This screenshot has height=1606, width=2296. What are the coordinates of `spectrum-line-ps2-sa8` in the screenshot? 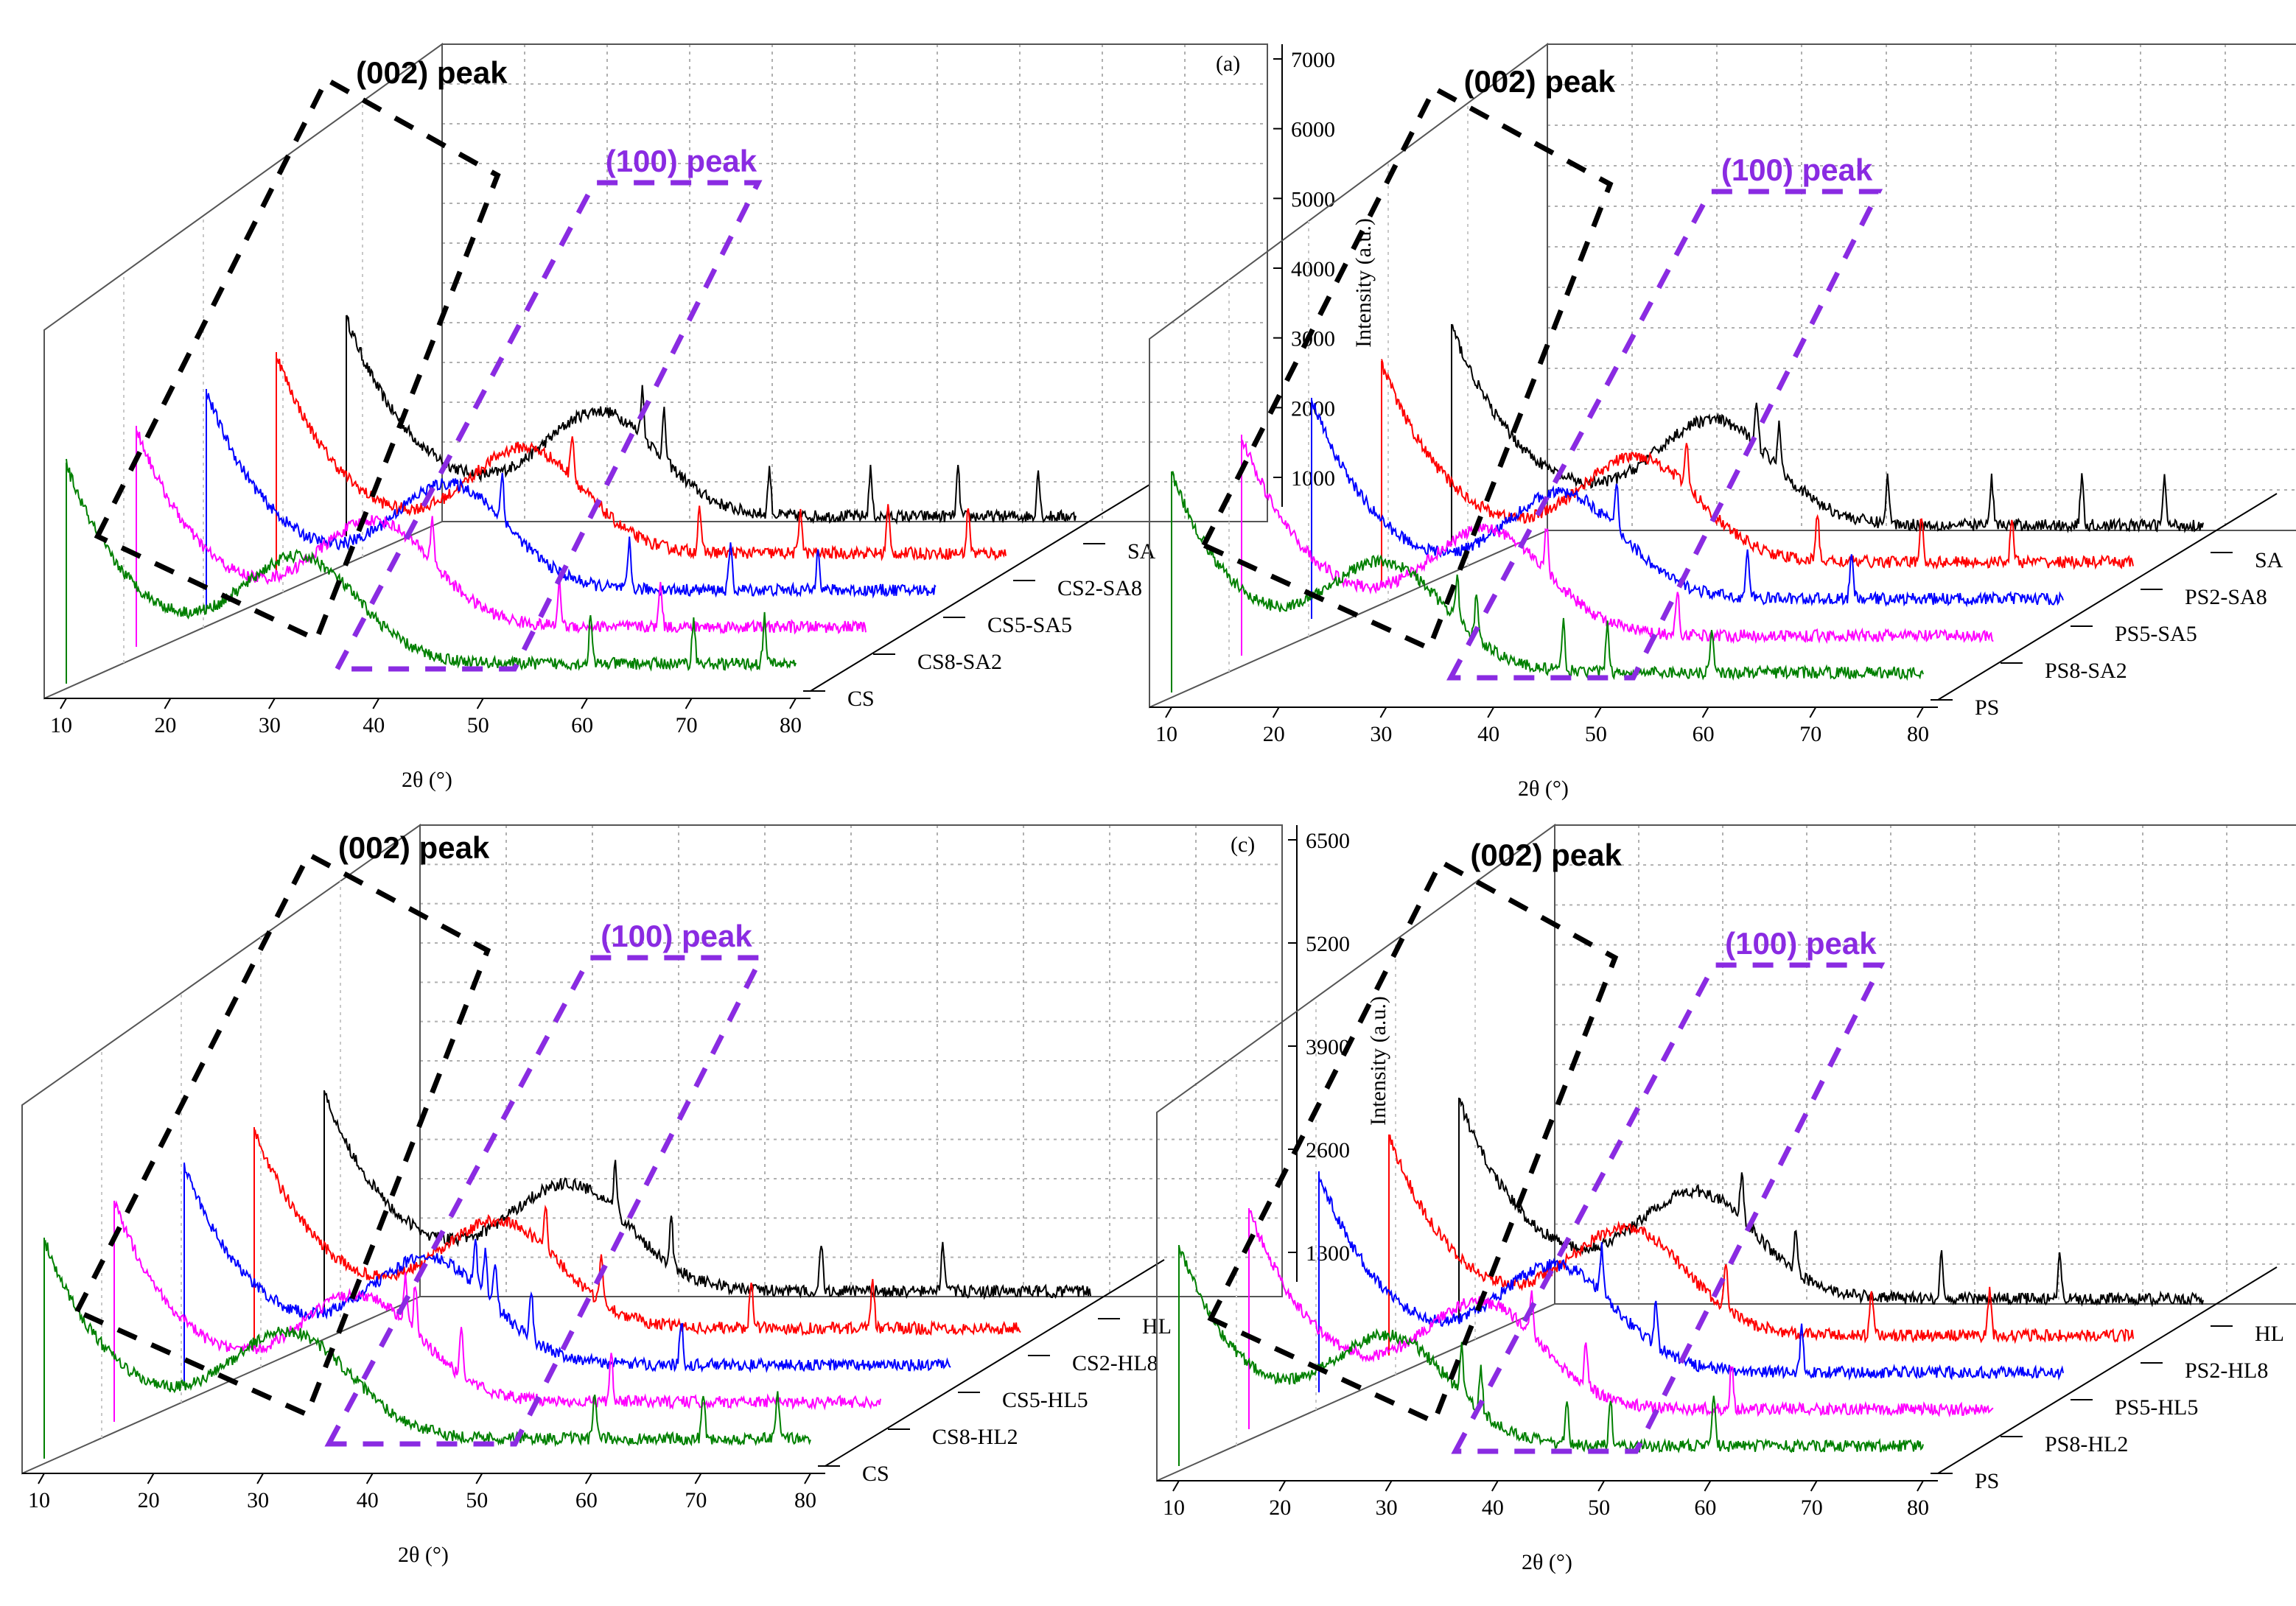 It's located at (1757, 464).